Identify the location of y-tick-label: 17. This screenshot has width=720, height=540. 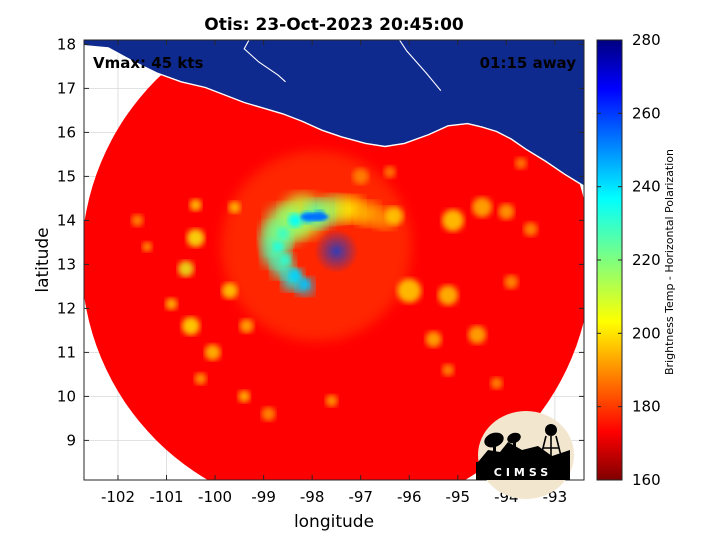
(66, 88).